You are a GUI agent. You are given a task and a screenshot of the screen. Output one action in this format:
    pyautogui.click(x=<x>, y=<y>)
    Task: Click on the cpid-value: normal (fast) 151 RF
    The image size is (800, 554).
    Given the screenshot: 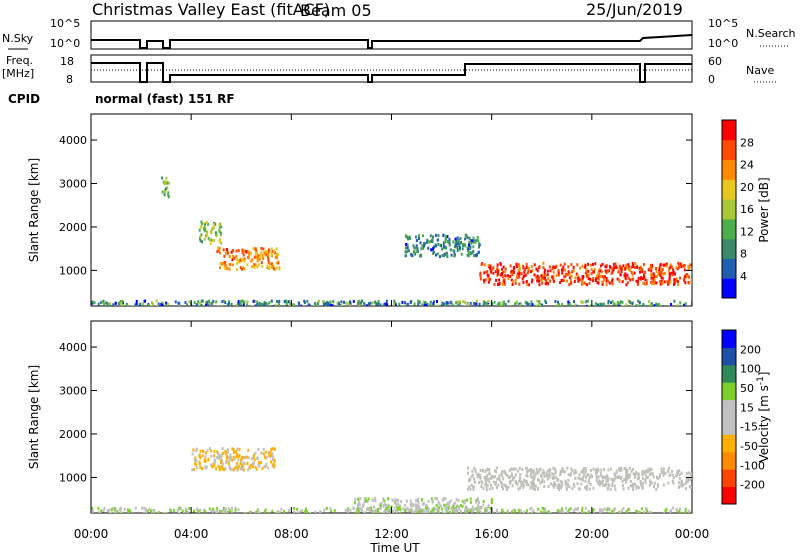 What is the action you would take?
    pyautogui.click(x=165, y=99)
    